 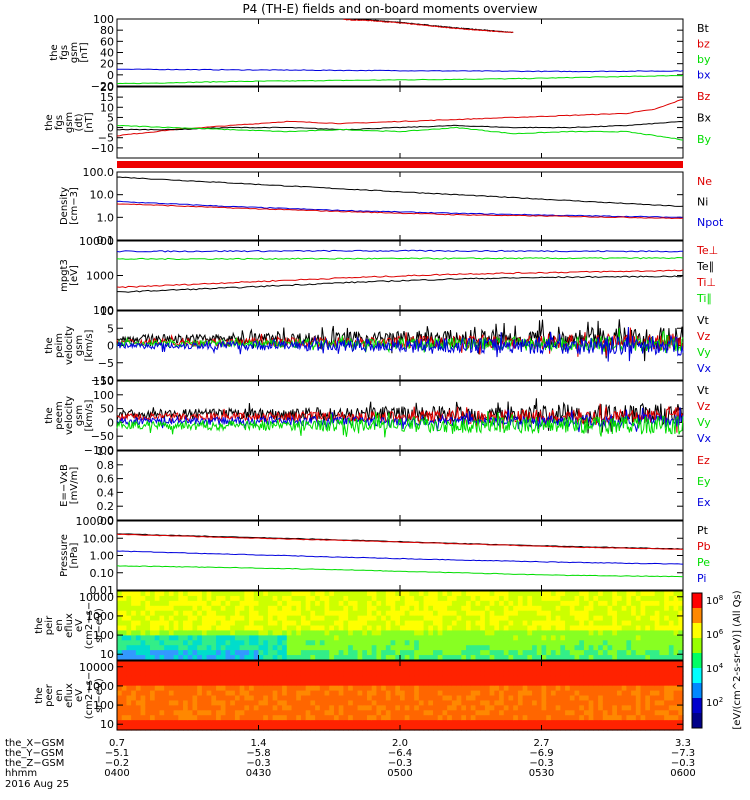 I want to click on time-axis-value: 0530, so click(x=541, y=773).